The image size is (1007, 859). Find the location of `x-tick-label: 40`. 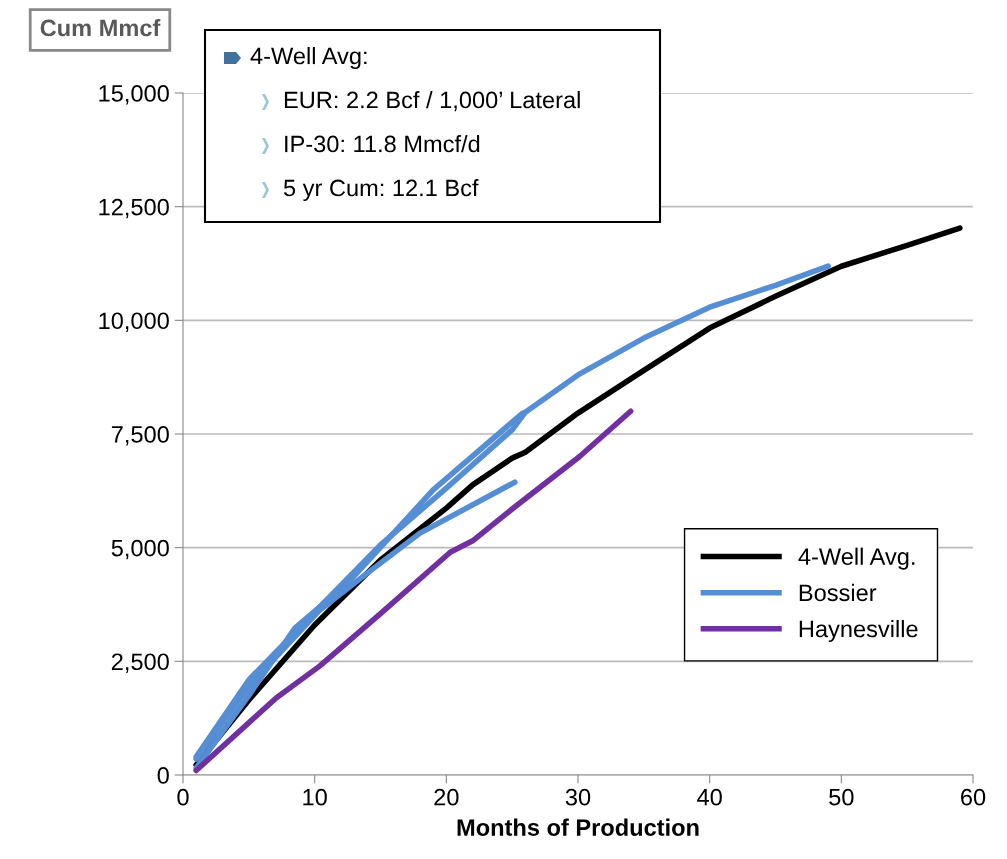

x-tick-label: 40 is located at coordinates (709, 797).